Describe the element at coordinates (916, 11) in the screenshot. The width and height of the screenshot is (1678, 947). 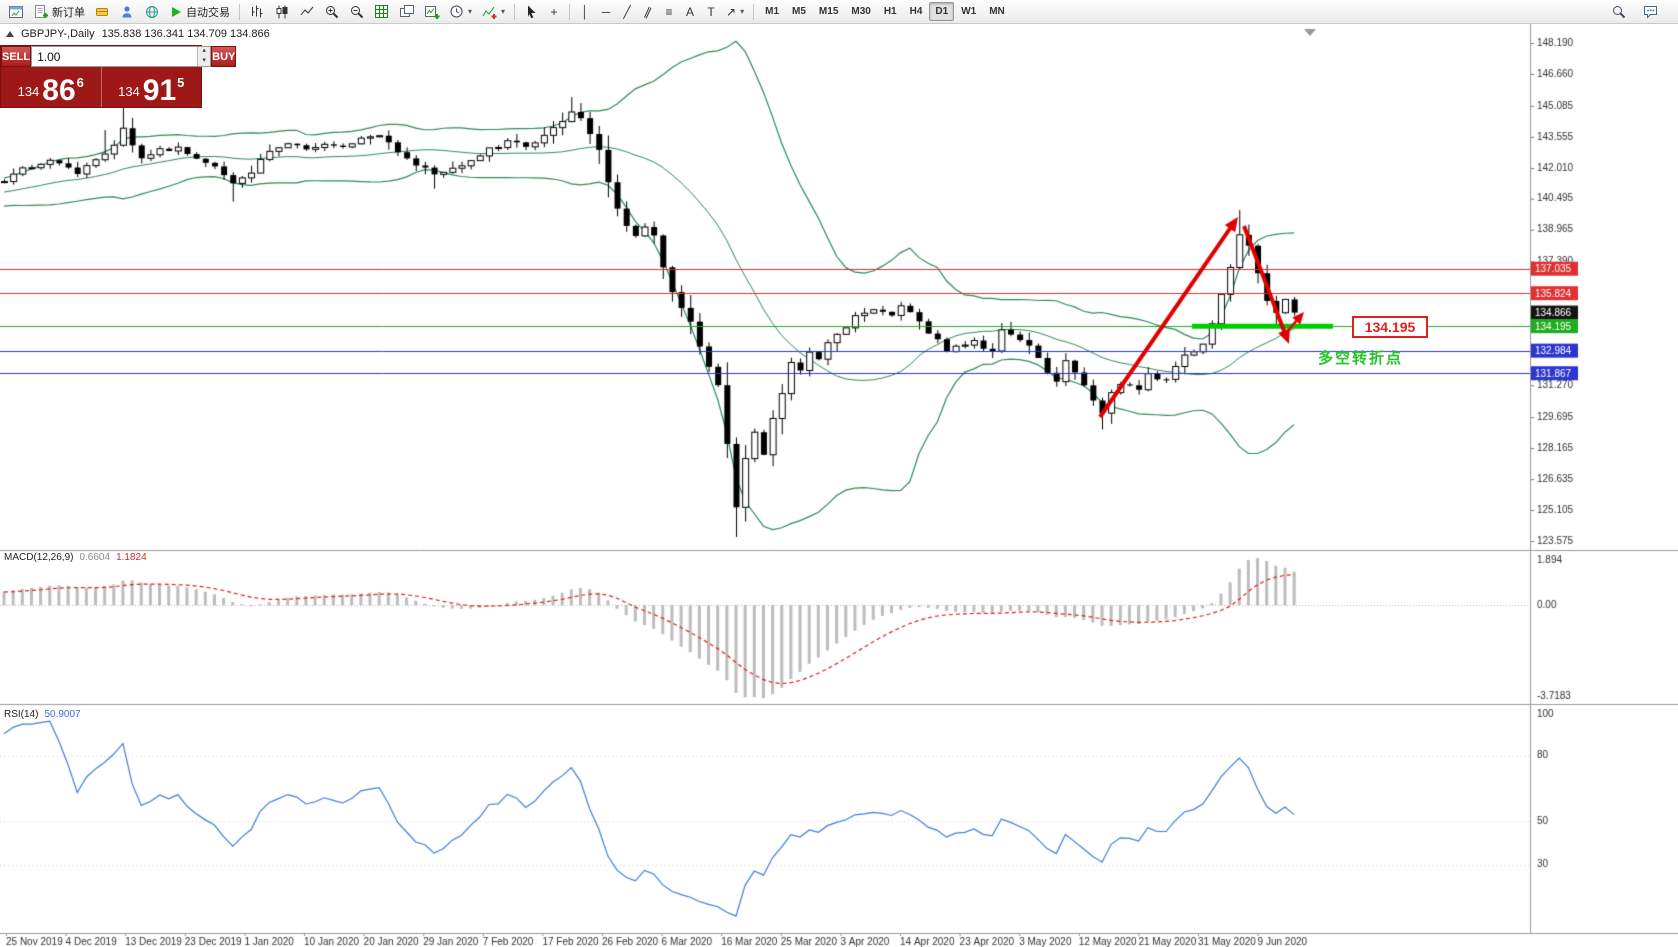
I see `timeframe-h4: H4` at that location.